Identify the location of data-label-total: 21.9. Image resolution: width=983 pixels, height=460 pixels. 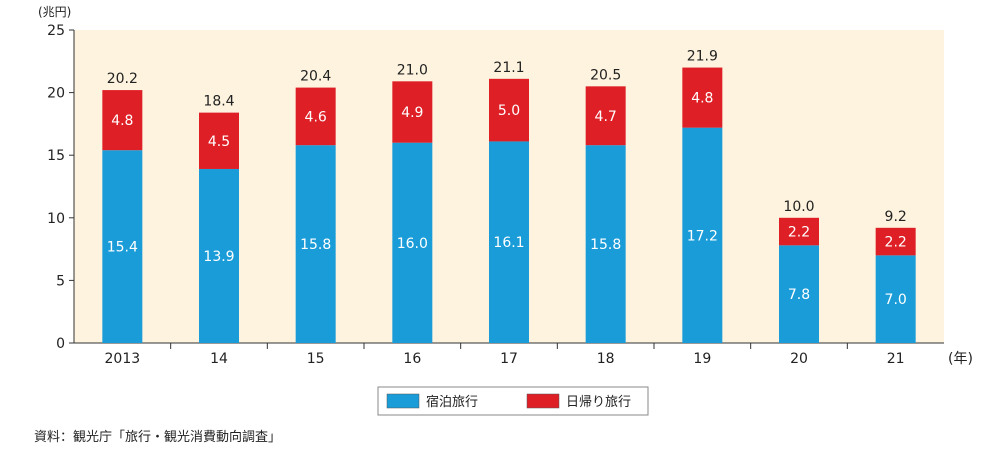
(702, 57).